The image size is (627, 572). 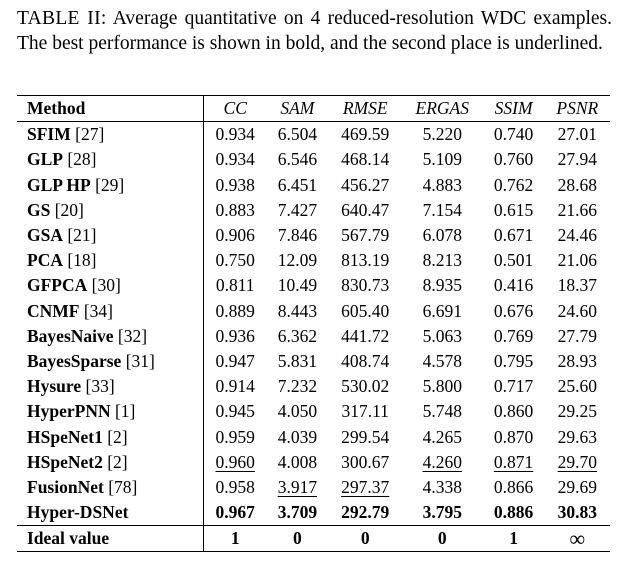 What do you see at coordinates (235, 512) in the screenshot?
I see `cell-cc: 0.967` at bounding box center [235, 512].